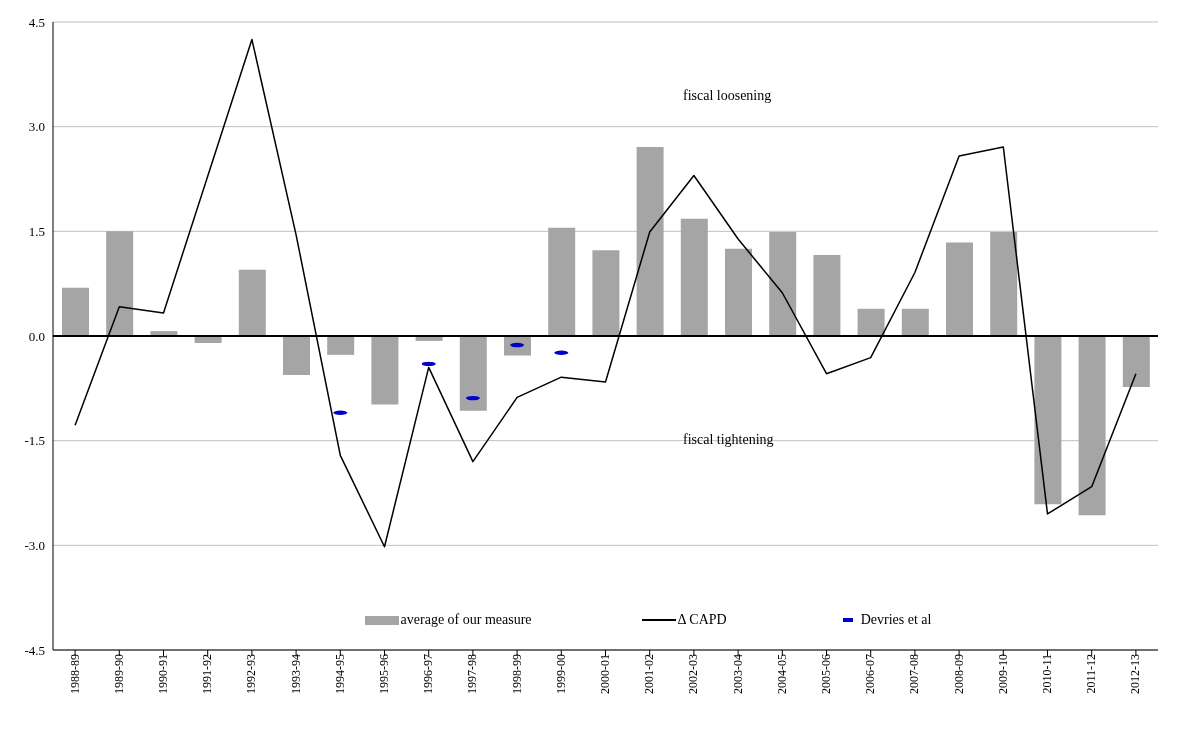  What do you see at coordinates (958, 674) in the screenshot?
I see `x-tick-label: 2008-09` at bounding box center [958, 674].